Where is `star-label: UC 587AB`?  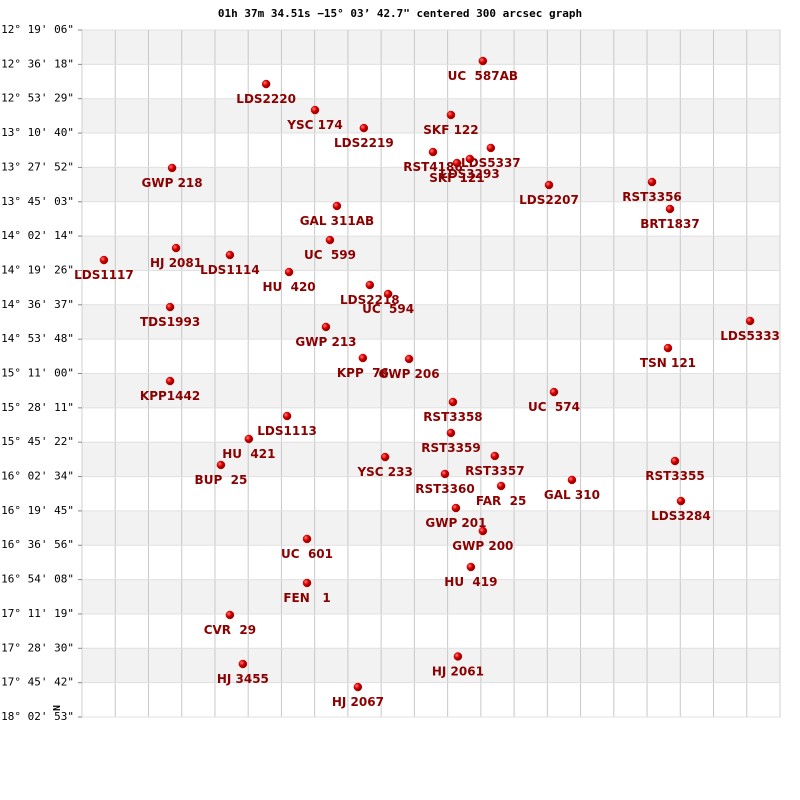
star-label: UC 587AB is located at coordinates (483, 76).